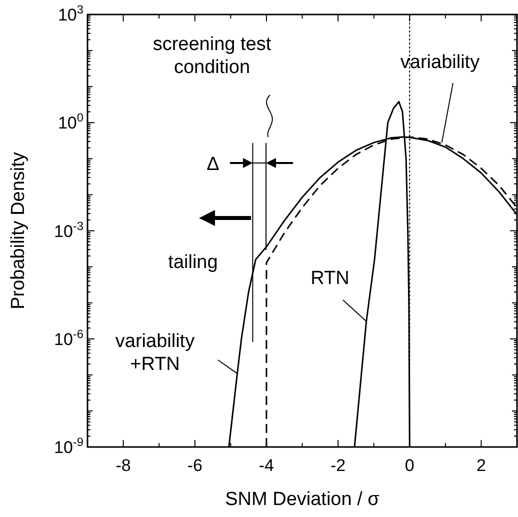 The height and width of the screenshot is (517, 518). What do you see at coordinates (18, 231) in the screenshot?
I see `y-axis-title: Probability Density` at bounding box center [18, 231].